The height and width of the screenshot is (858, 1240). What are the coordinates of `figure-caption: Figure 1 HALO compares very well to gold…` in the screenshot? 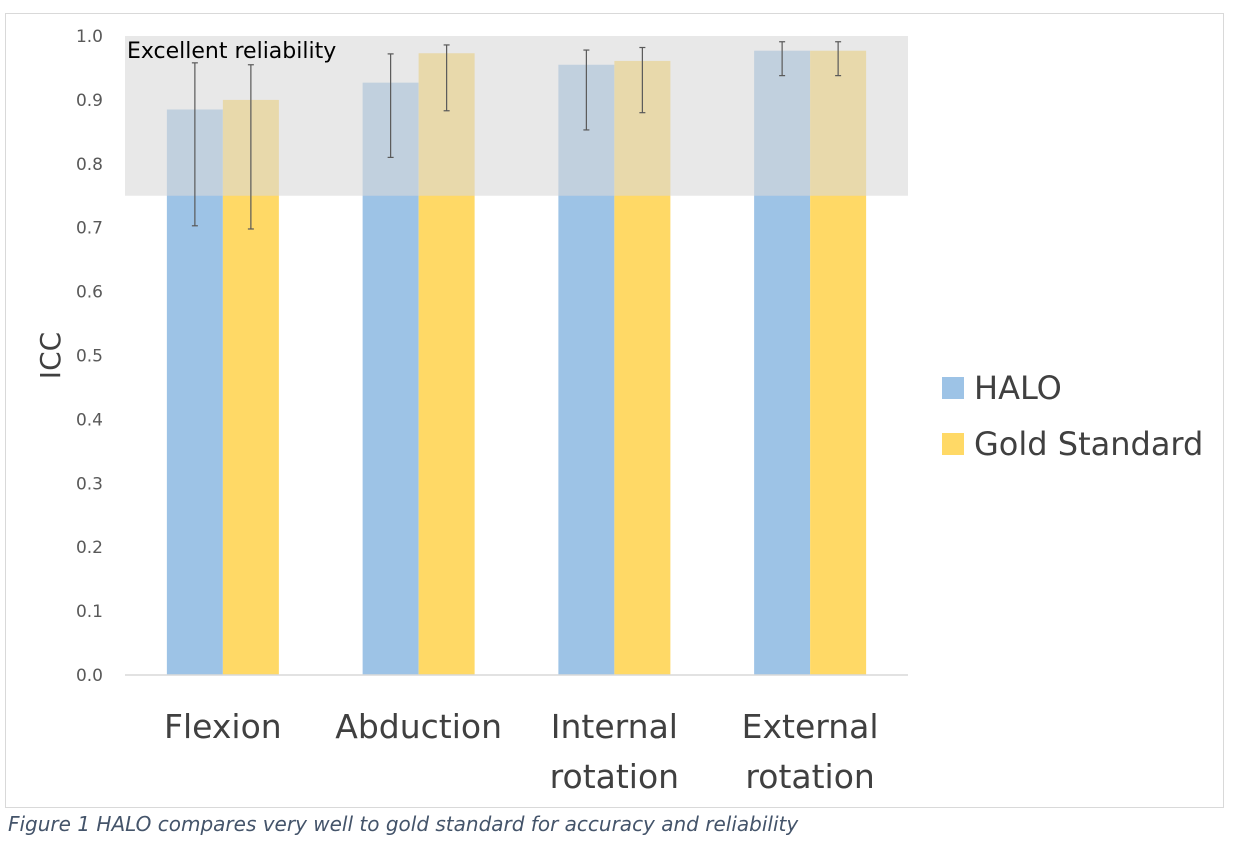 It's located at (403, 824).